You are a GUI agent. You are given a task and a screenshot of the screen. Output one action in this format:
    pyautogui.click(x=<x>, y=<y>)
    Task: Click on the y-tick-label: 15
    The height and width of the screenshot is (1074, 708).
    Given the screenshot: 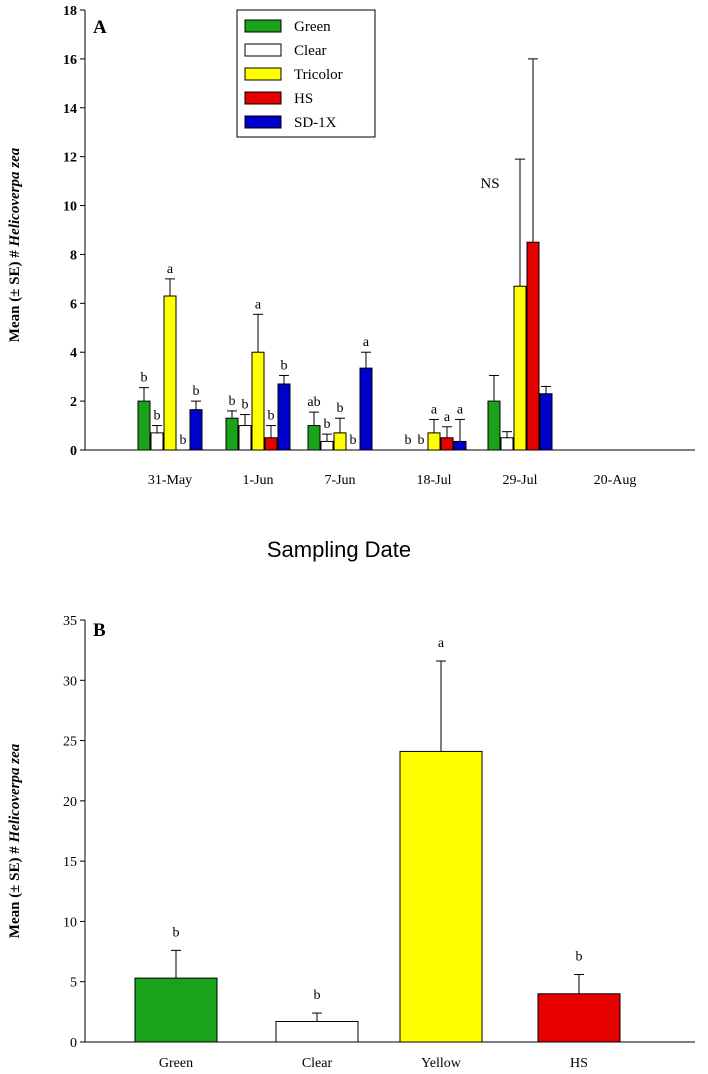 What is the action you would take?
    pyautogui.click(x=70, y=862)
    